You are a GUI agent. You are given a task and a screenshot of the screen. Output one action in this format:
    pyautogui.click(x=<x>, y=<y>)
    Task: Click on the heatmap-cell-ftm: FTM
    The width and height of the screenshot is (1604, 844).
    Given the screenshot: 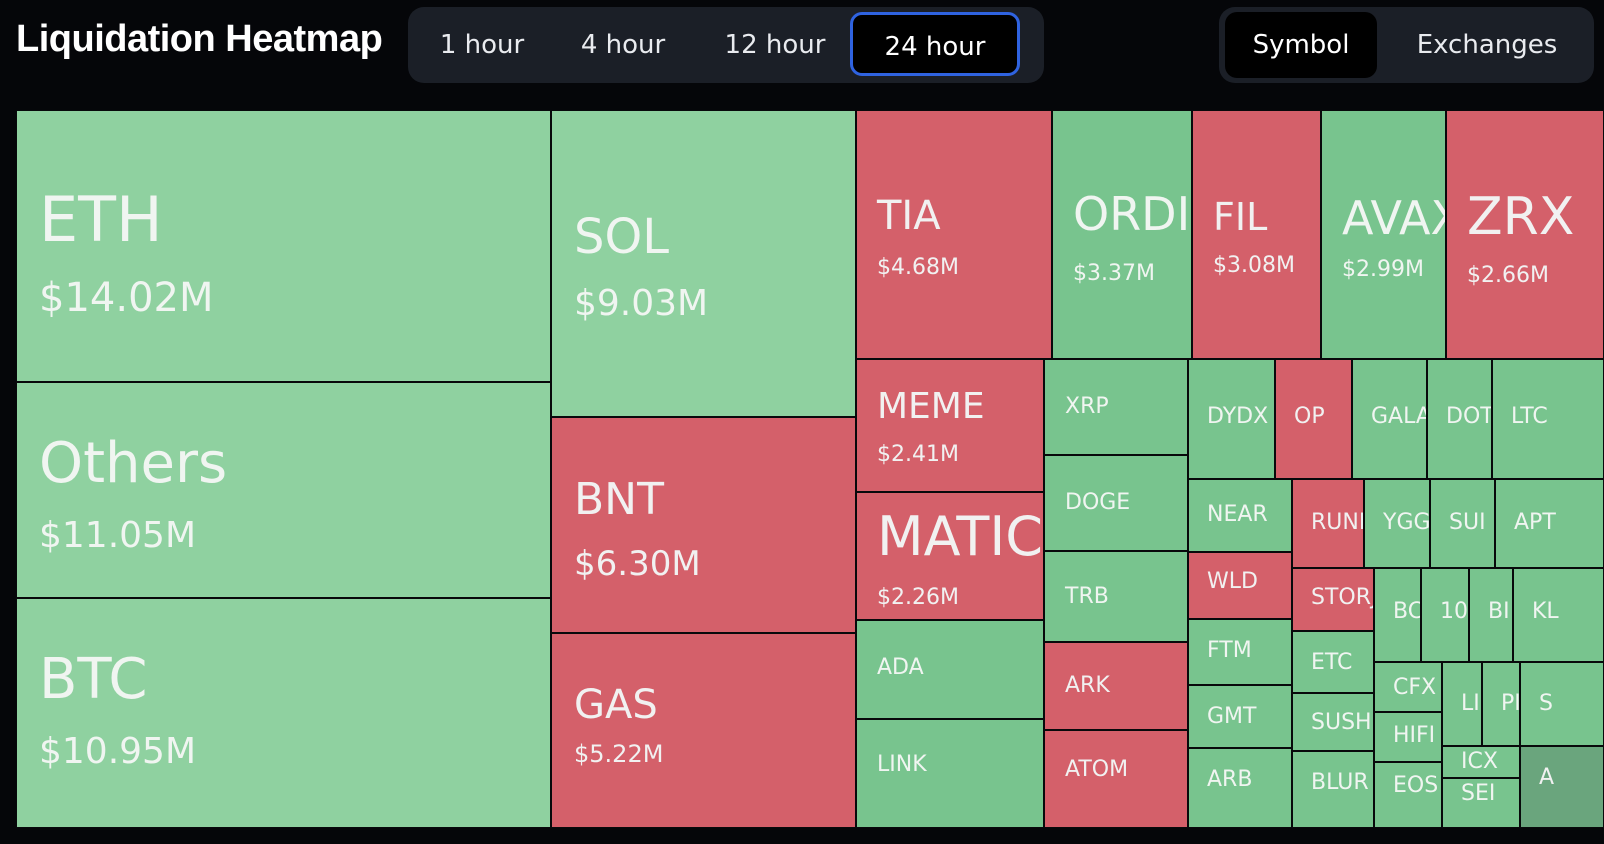 What is the action you would take?
    pyautogui.click(x=1240, y=652)
    